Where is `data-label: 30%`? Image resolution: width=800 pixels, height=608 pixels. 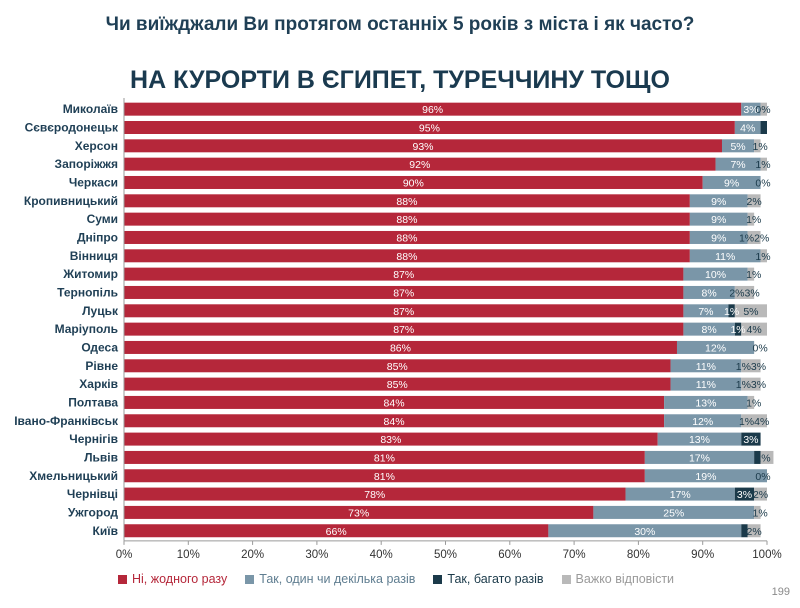 data-label: 30% is located at coordinates (644, 532).